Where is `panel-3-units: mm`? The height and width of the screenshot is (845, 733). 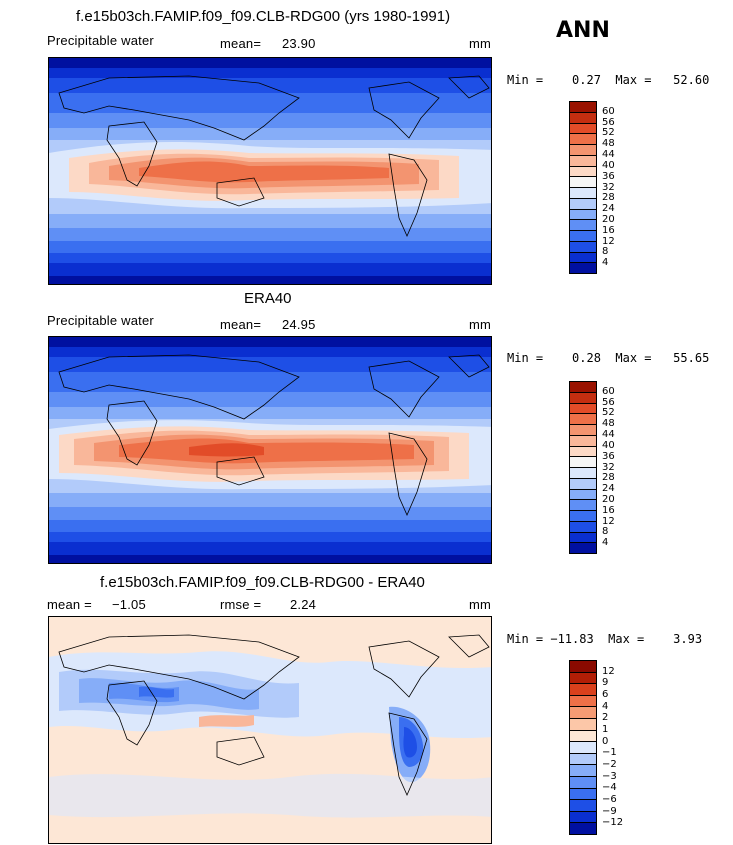 panel-3-units: mm is located at coordinates (480, 604).